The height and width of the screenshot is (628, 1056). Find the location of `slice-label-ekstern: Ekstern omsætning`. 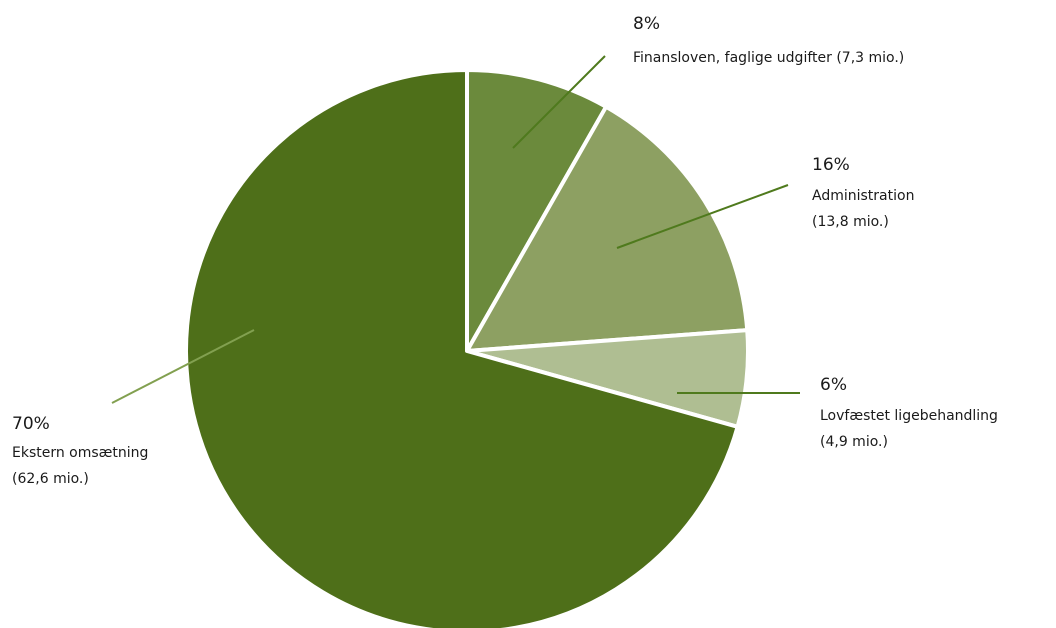

slice-label-ekstern: Ekstern omsætning is located at coordinates (80, 453).